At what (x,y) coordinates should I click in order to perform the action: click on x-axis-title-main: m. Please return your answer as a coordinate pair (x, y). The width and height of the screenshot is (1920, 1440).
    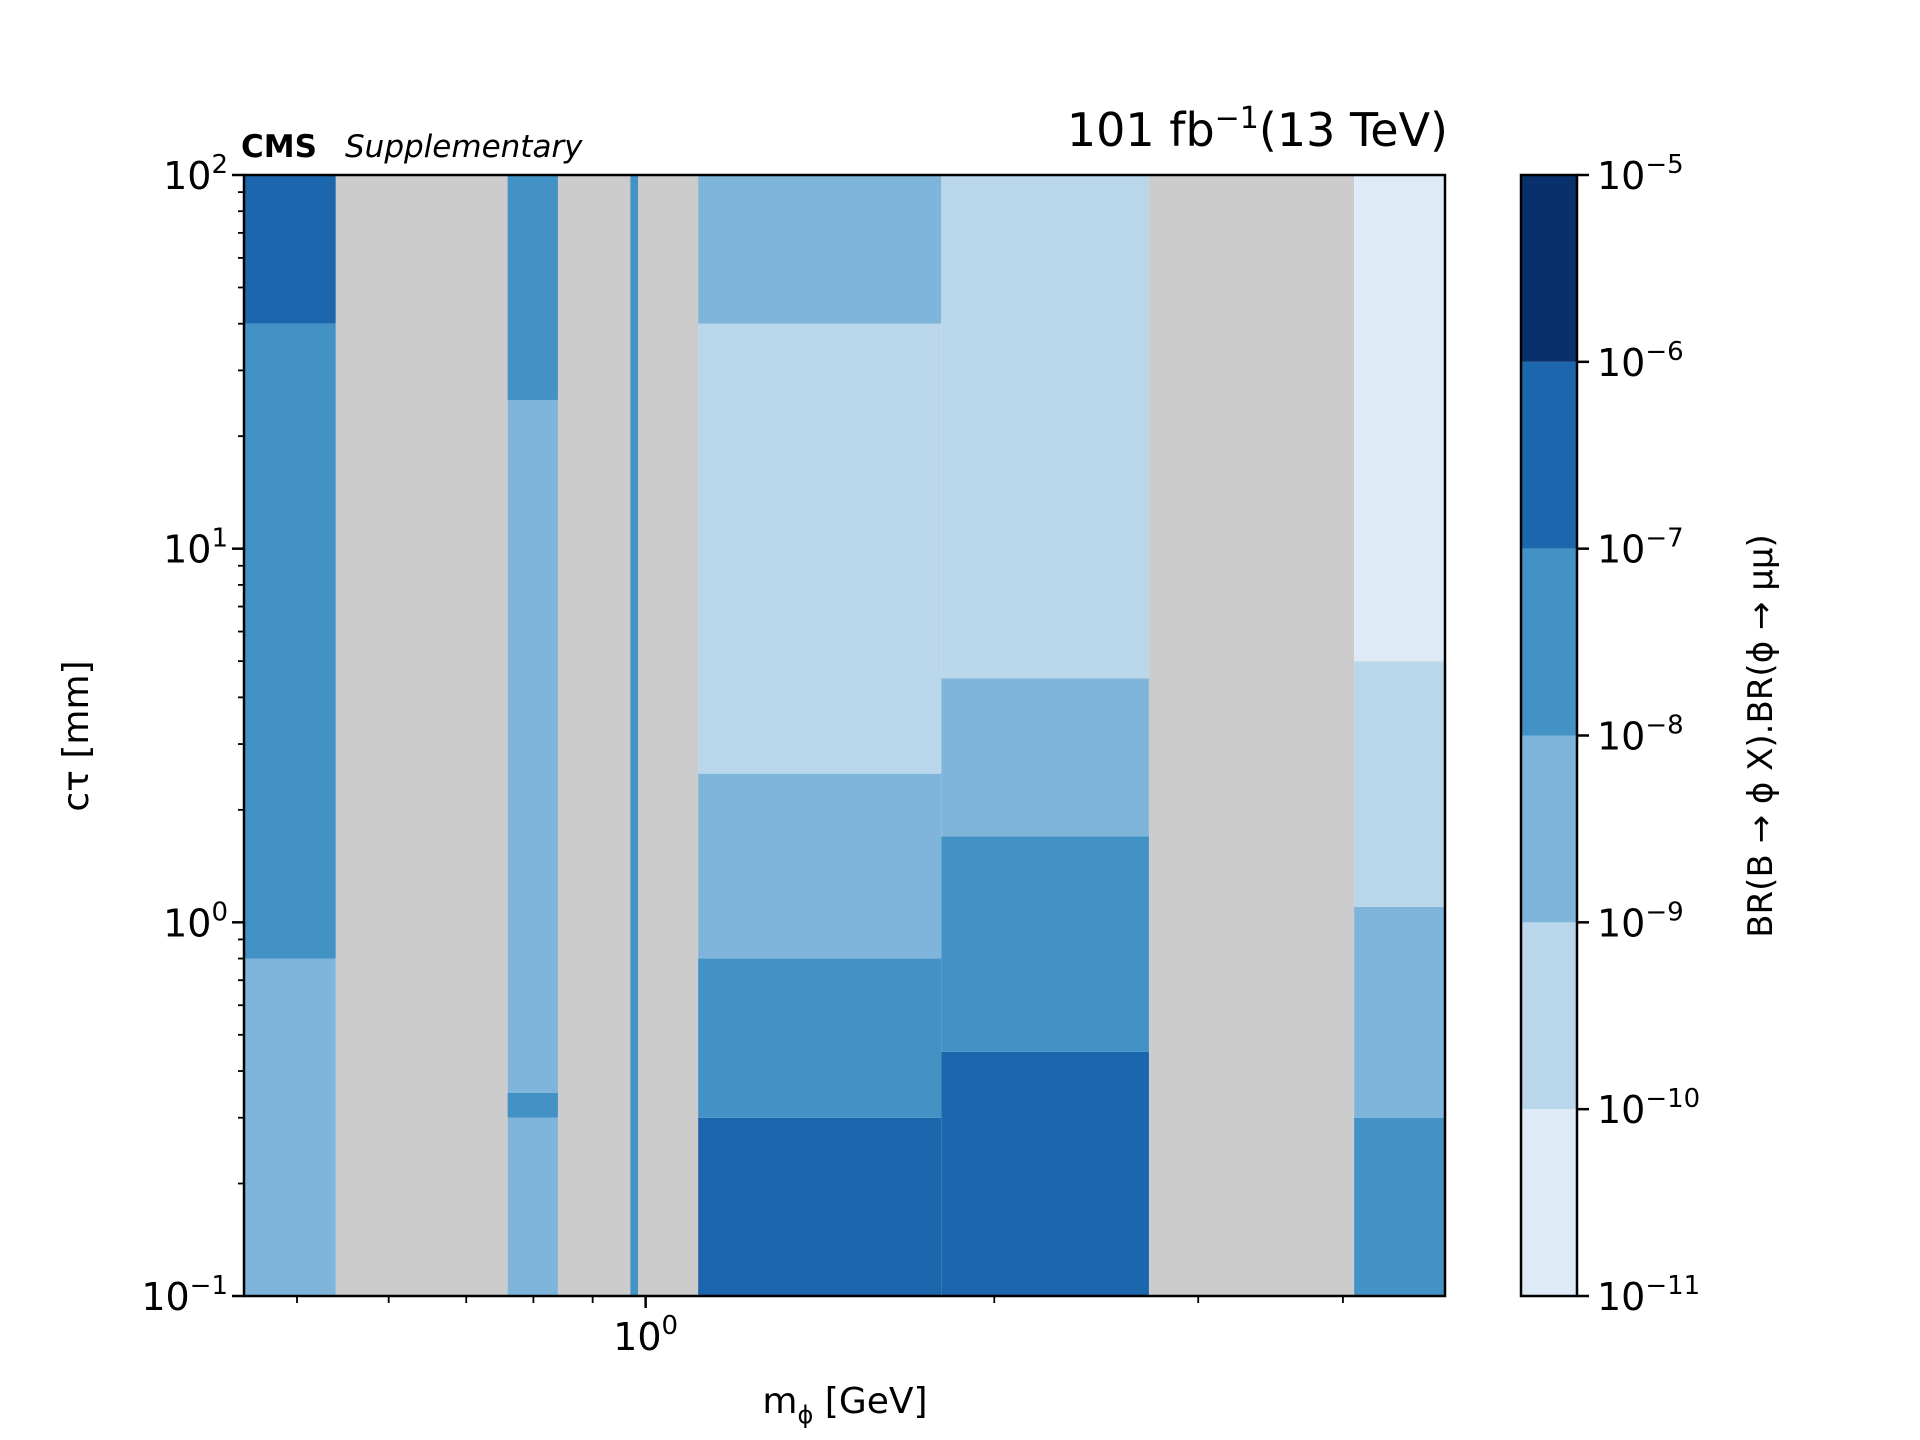
    Looking at the image, I should click on (779, 1401).